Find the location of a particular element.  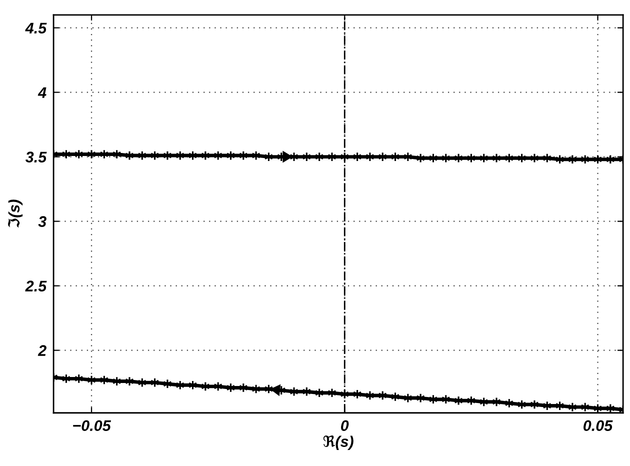

x-axis-title: ℜ(s) is located at coordinates (338, 442).